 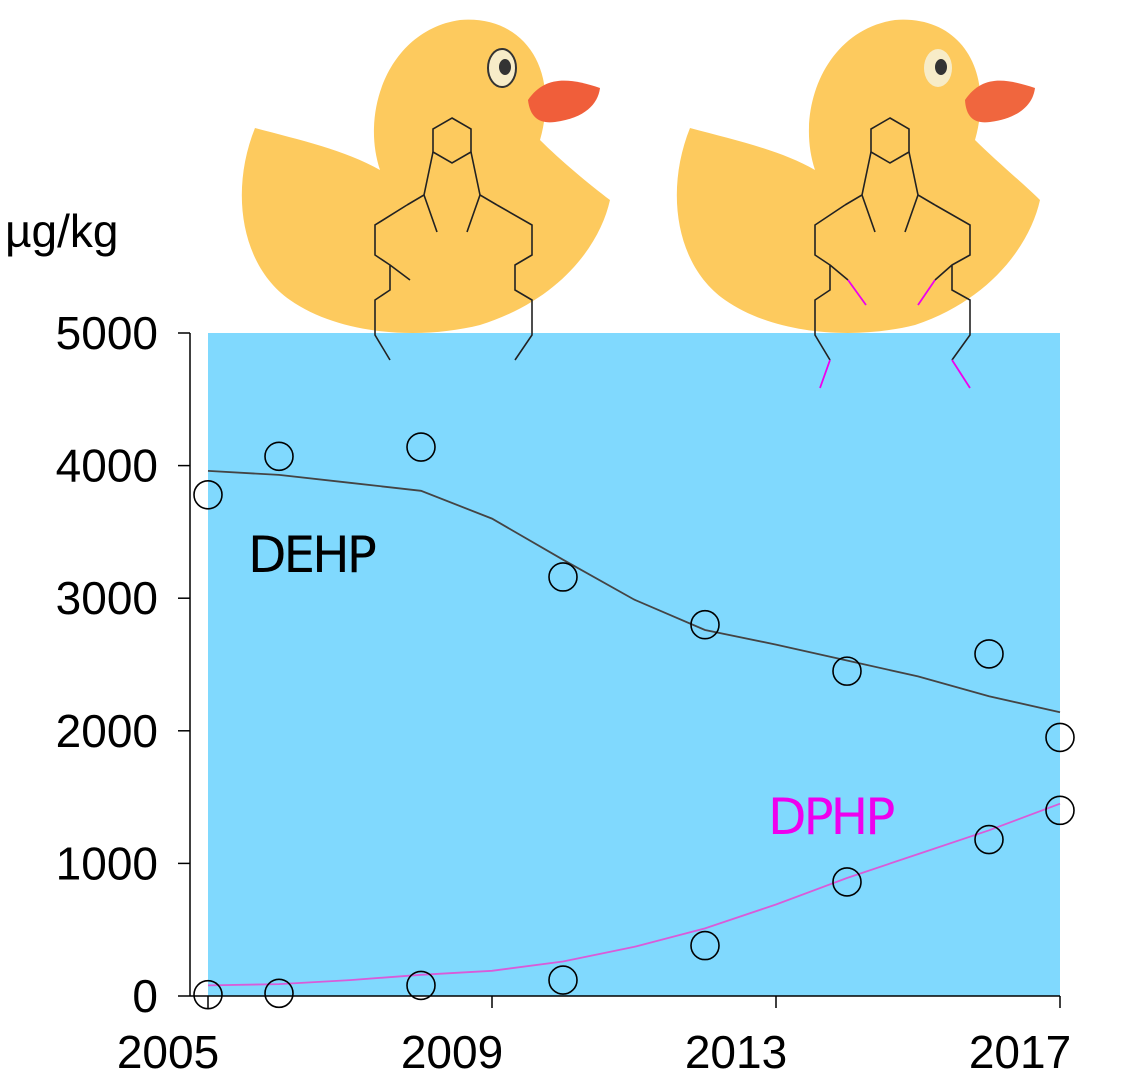 What do you see at coordinates (736, 1052) in the screenshot?
I see `x-tick-label: 2013` at bounding box center [736, 1052].